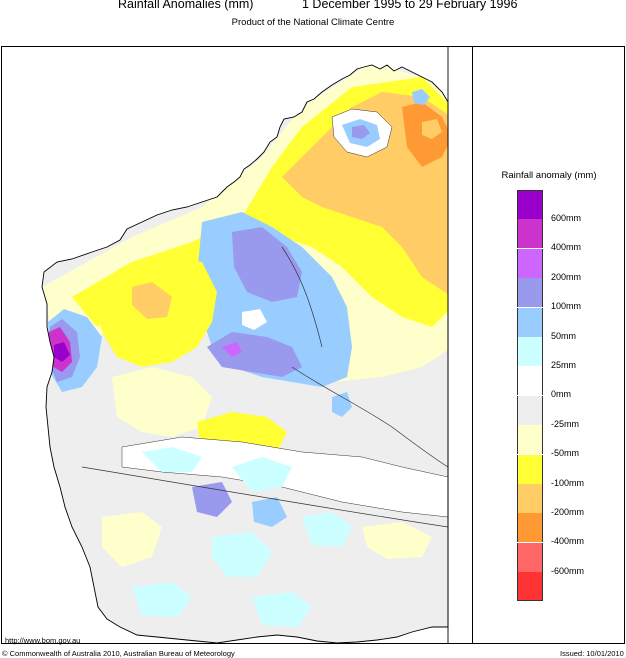 This screenshot has width=626, height=658. Describe the element at coordinates (549, 175) in the screenshot. I see `legend-title: Rainfall anomaly (mm)` at that location.